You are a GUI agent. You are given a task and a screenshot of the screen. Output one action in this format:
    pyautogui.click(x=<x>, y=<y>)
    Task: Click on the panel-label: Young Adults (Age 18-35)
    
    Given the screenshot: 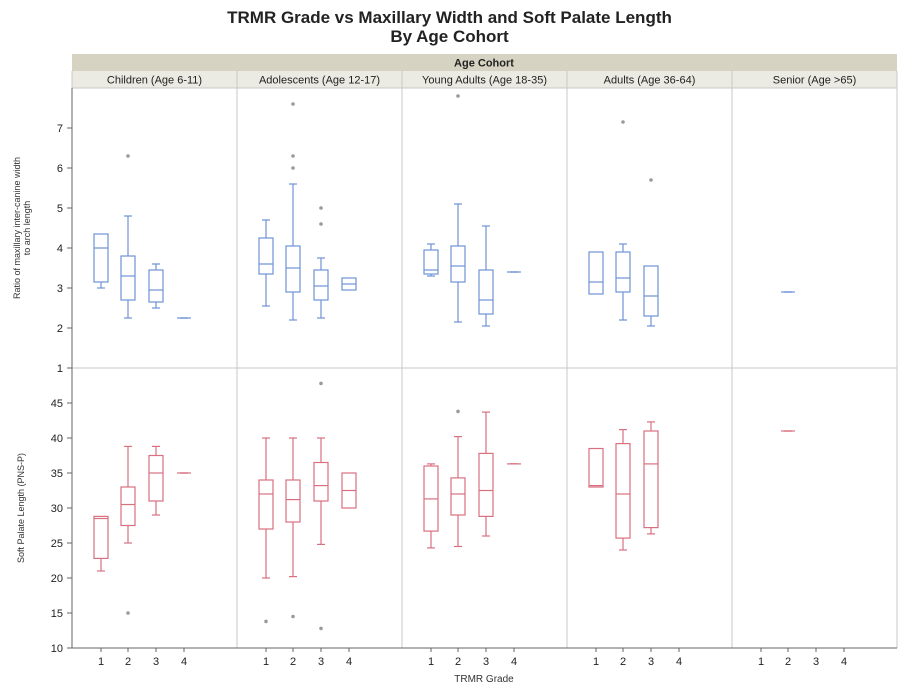 What is the action you would take?
    pyautogui.click(x=484, y=81)
    